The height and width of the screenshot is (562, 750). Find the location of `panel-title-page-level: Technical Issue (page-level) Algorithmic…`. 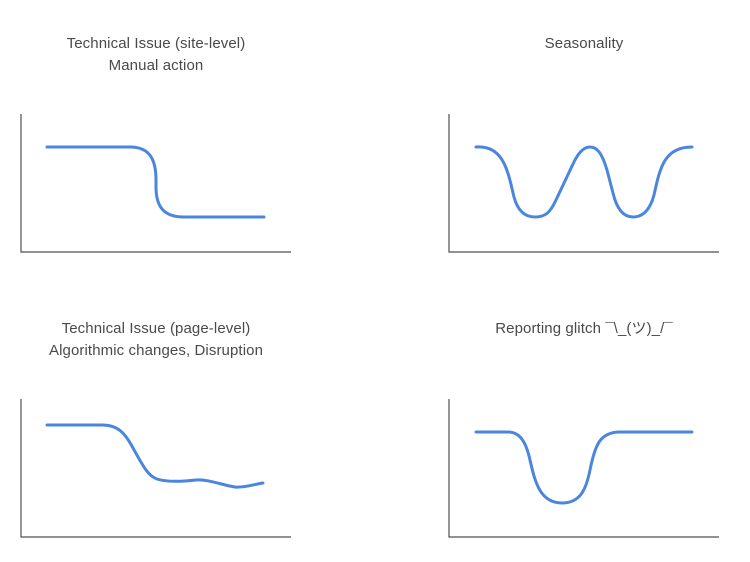

panel-title-page-level: Technical Issue (page-level) Algorithmic… is located at coordinates (156, 340).